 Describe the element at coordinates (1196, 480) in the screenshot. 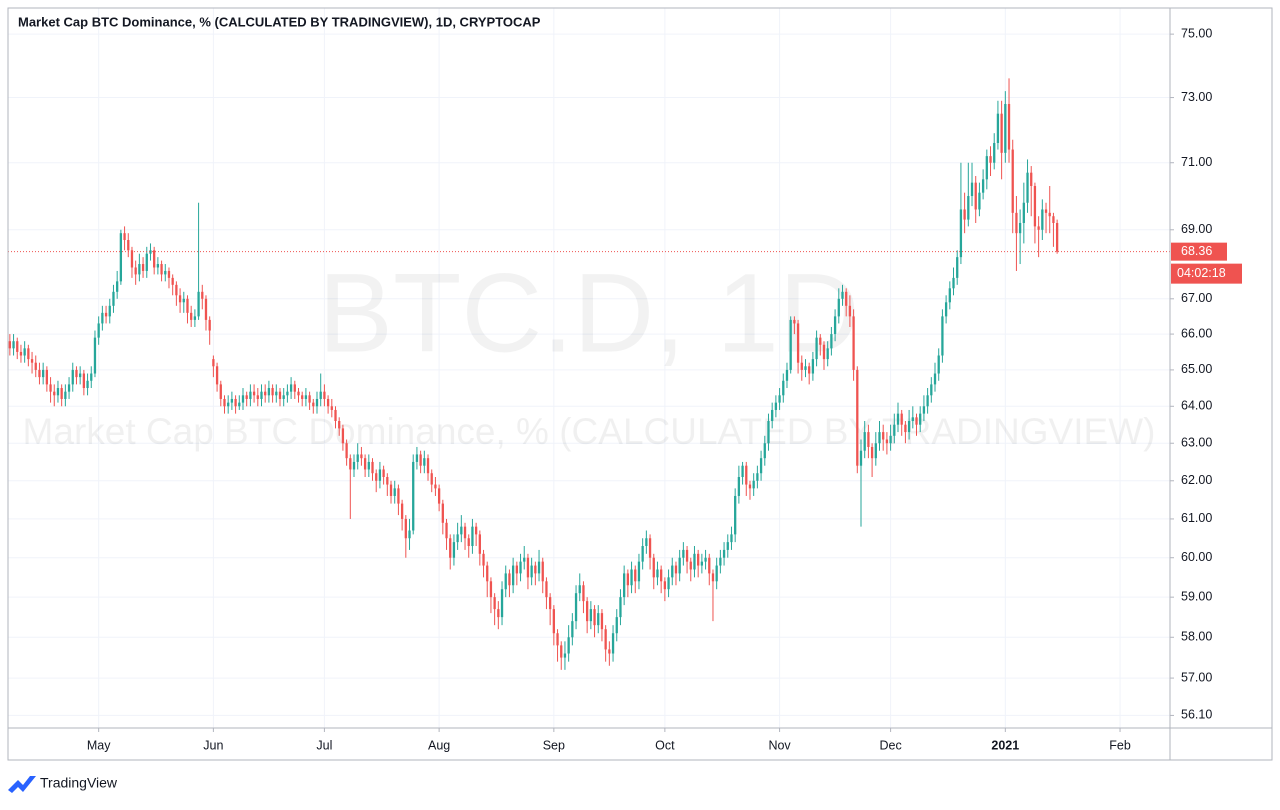

I see `y-tick-label: 62.00` at that location.